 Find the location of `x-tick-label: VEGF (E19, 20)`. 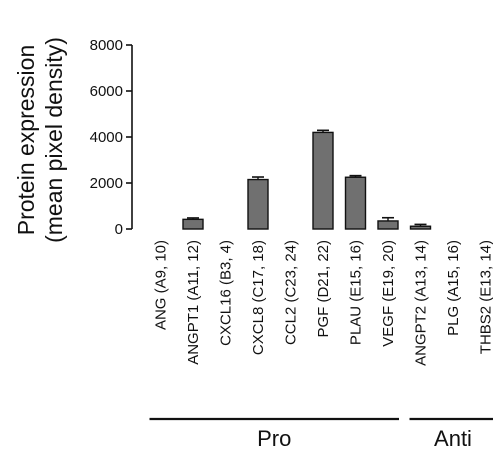

x-tick-label: VEGF (E19, 20) is located at coordinates (388, 293).